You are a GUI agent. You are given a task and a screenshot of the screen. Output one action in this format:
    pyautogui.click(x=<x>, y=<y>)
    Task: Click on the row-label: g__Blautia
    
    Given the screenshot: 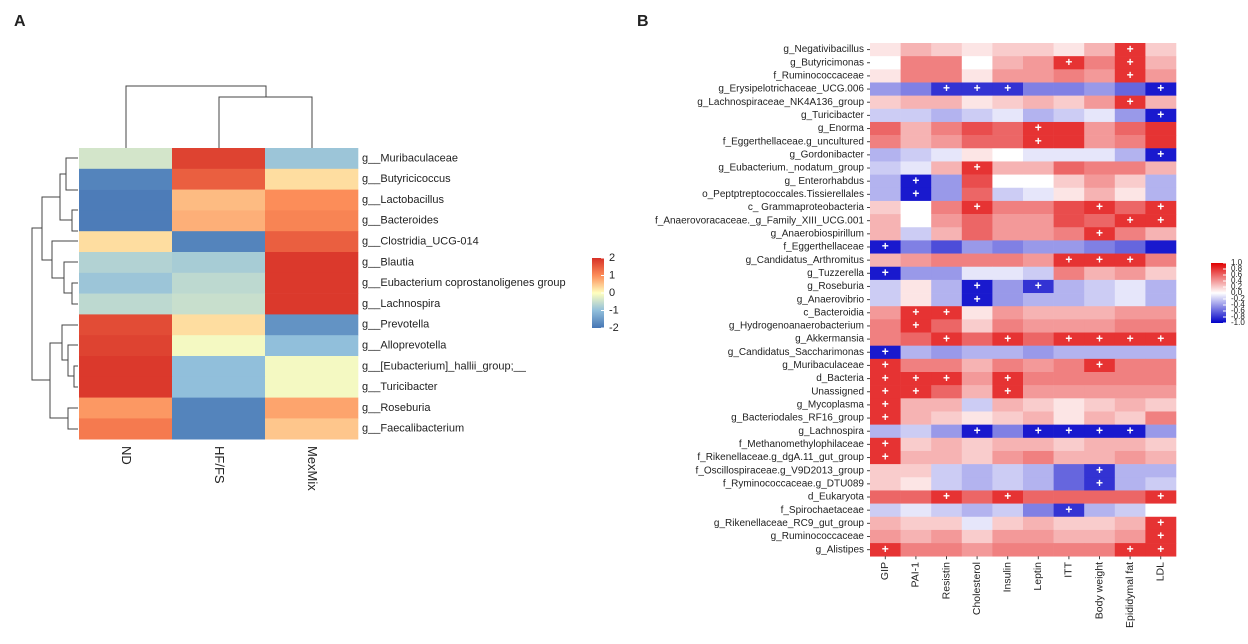 What is the action you would take?
    pyautogui.click(x=388, y=262)
    